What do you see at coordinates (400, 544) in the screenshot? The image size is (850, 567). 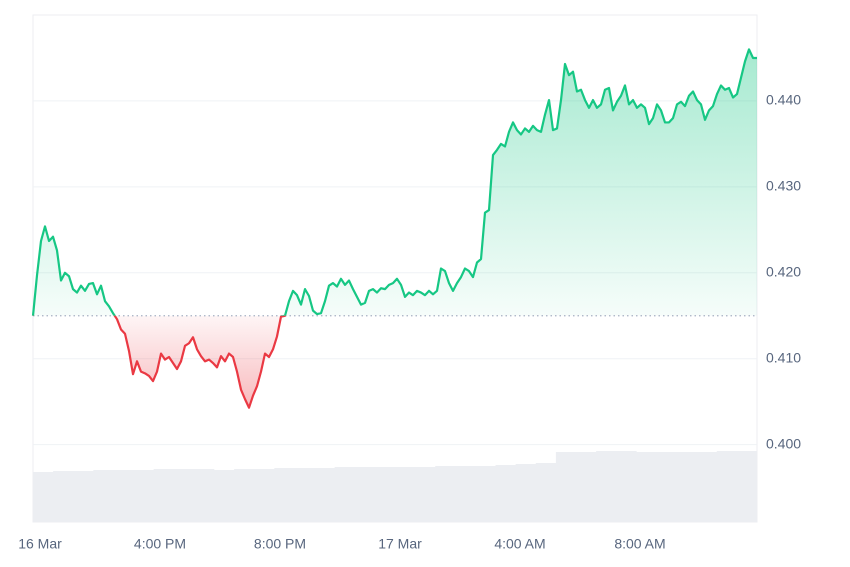 I see `x-tick-label: 17 Mar` at bounding box center [400, 544].